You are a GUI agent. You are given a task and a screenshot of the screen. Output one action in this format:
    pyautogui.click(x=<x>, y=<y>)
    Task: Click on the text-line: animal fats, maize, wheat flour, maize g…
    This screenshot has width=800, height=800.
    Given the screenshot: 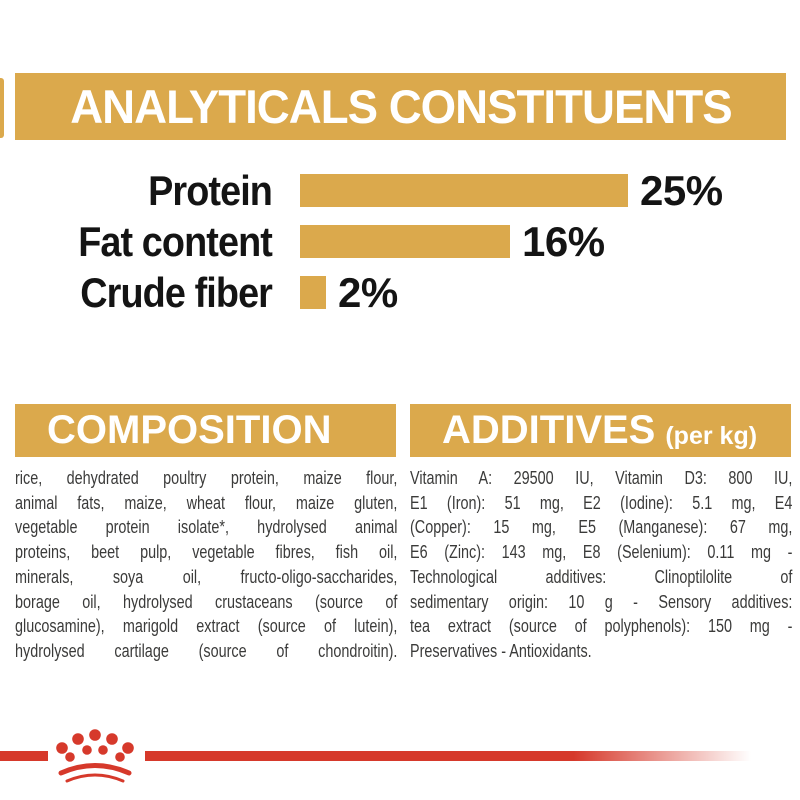 What is the action you would take?
    pyautogui.click(x=206, y=502)
    